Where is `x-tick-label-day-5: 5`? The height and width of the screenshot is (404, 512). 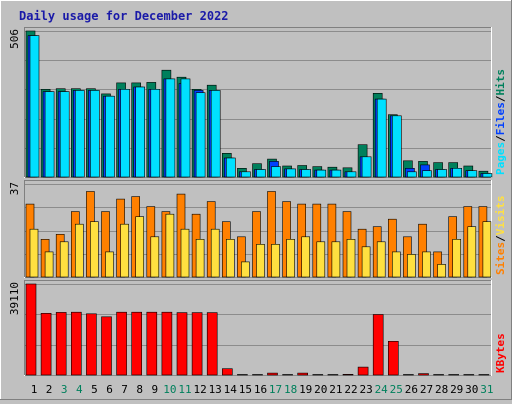
x-tick-label-day-5: 5 is located at coordinates (94, 389).